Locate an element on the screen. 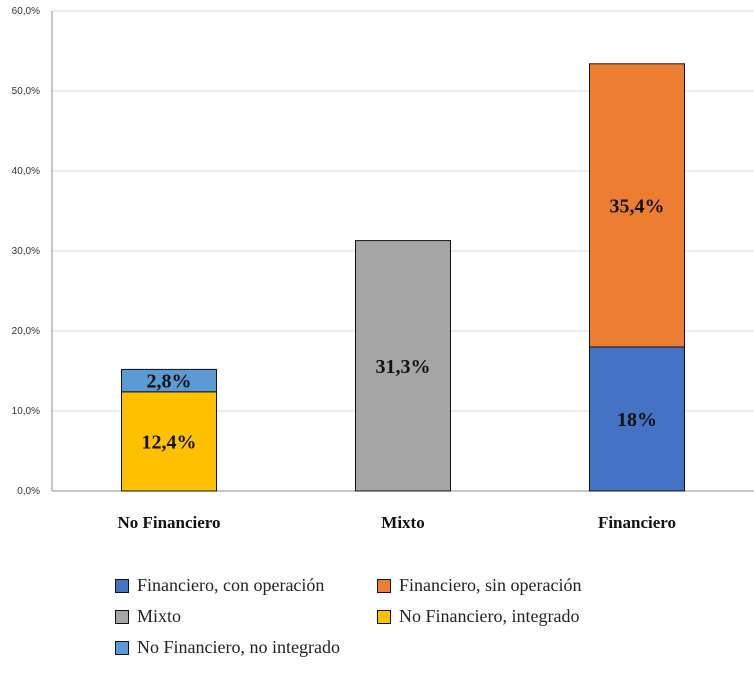 The height and width of the screenshot is (676, 754). category-labels: No Financiero Mixto Financiero is located at coordinates (396, 522).